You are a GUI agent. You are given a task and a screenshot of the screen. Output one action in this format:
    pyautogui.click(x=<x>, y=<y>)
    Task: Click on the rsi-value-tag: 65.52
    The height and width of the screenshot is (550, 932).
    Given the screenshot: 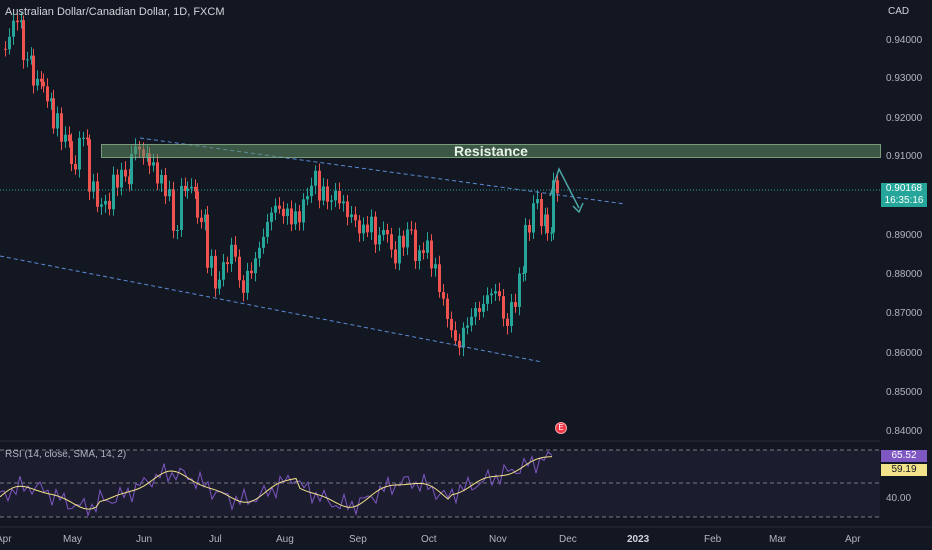 What is the action you would take?
    pyautogui.click(x=904, y=456)
    